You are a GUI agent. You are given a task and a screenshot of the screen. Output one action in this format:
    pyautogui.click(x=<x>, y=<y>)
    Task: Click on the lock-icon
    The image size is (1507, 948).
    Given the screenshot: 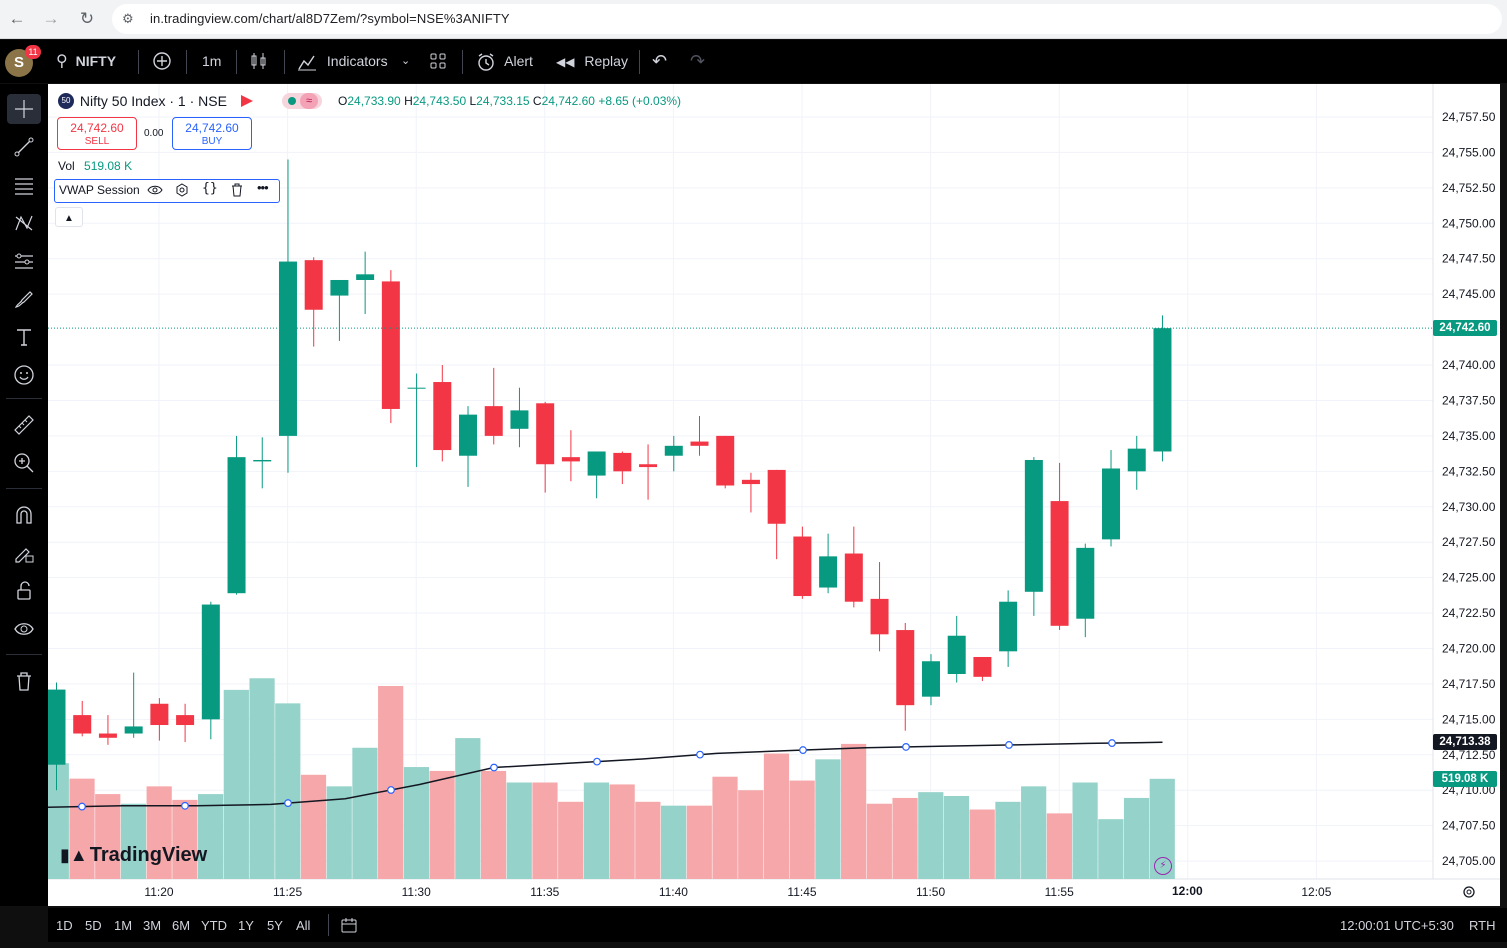 What is the action you would take?
    pyautogui.click(x=24, y=591)
    